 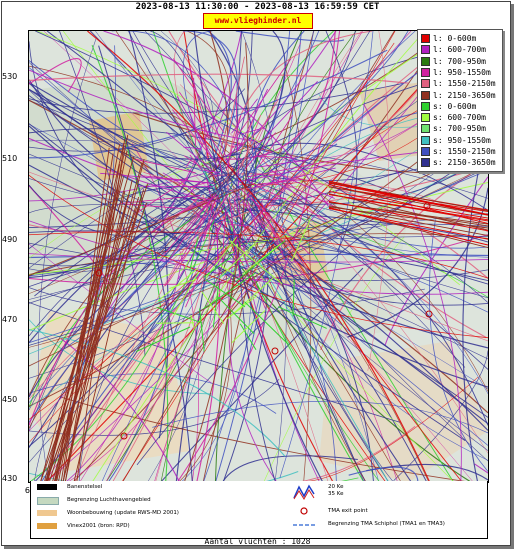 I want to click on legend-item: l: 600-700m, so click(x=461, y=49).